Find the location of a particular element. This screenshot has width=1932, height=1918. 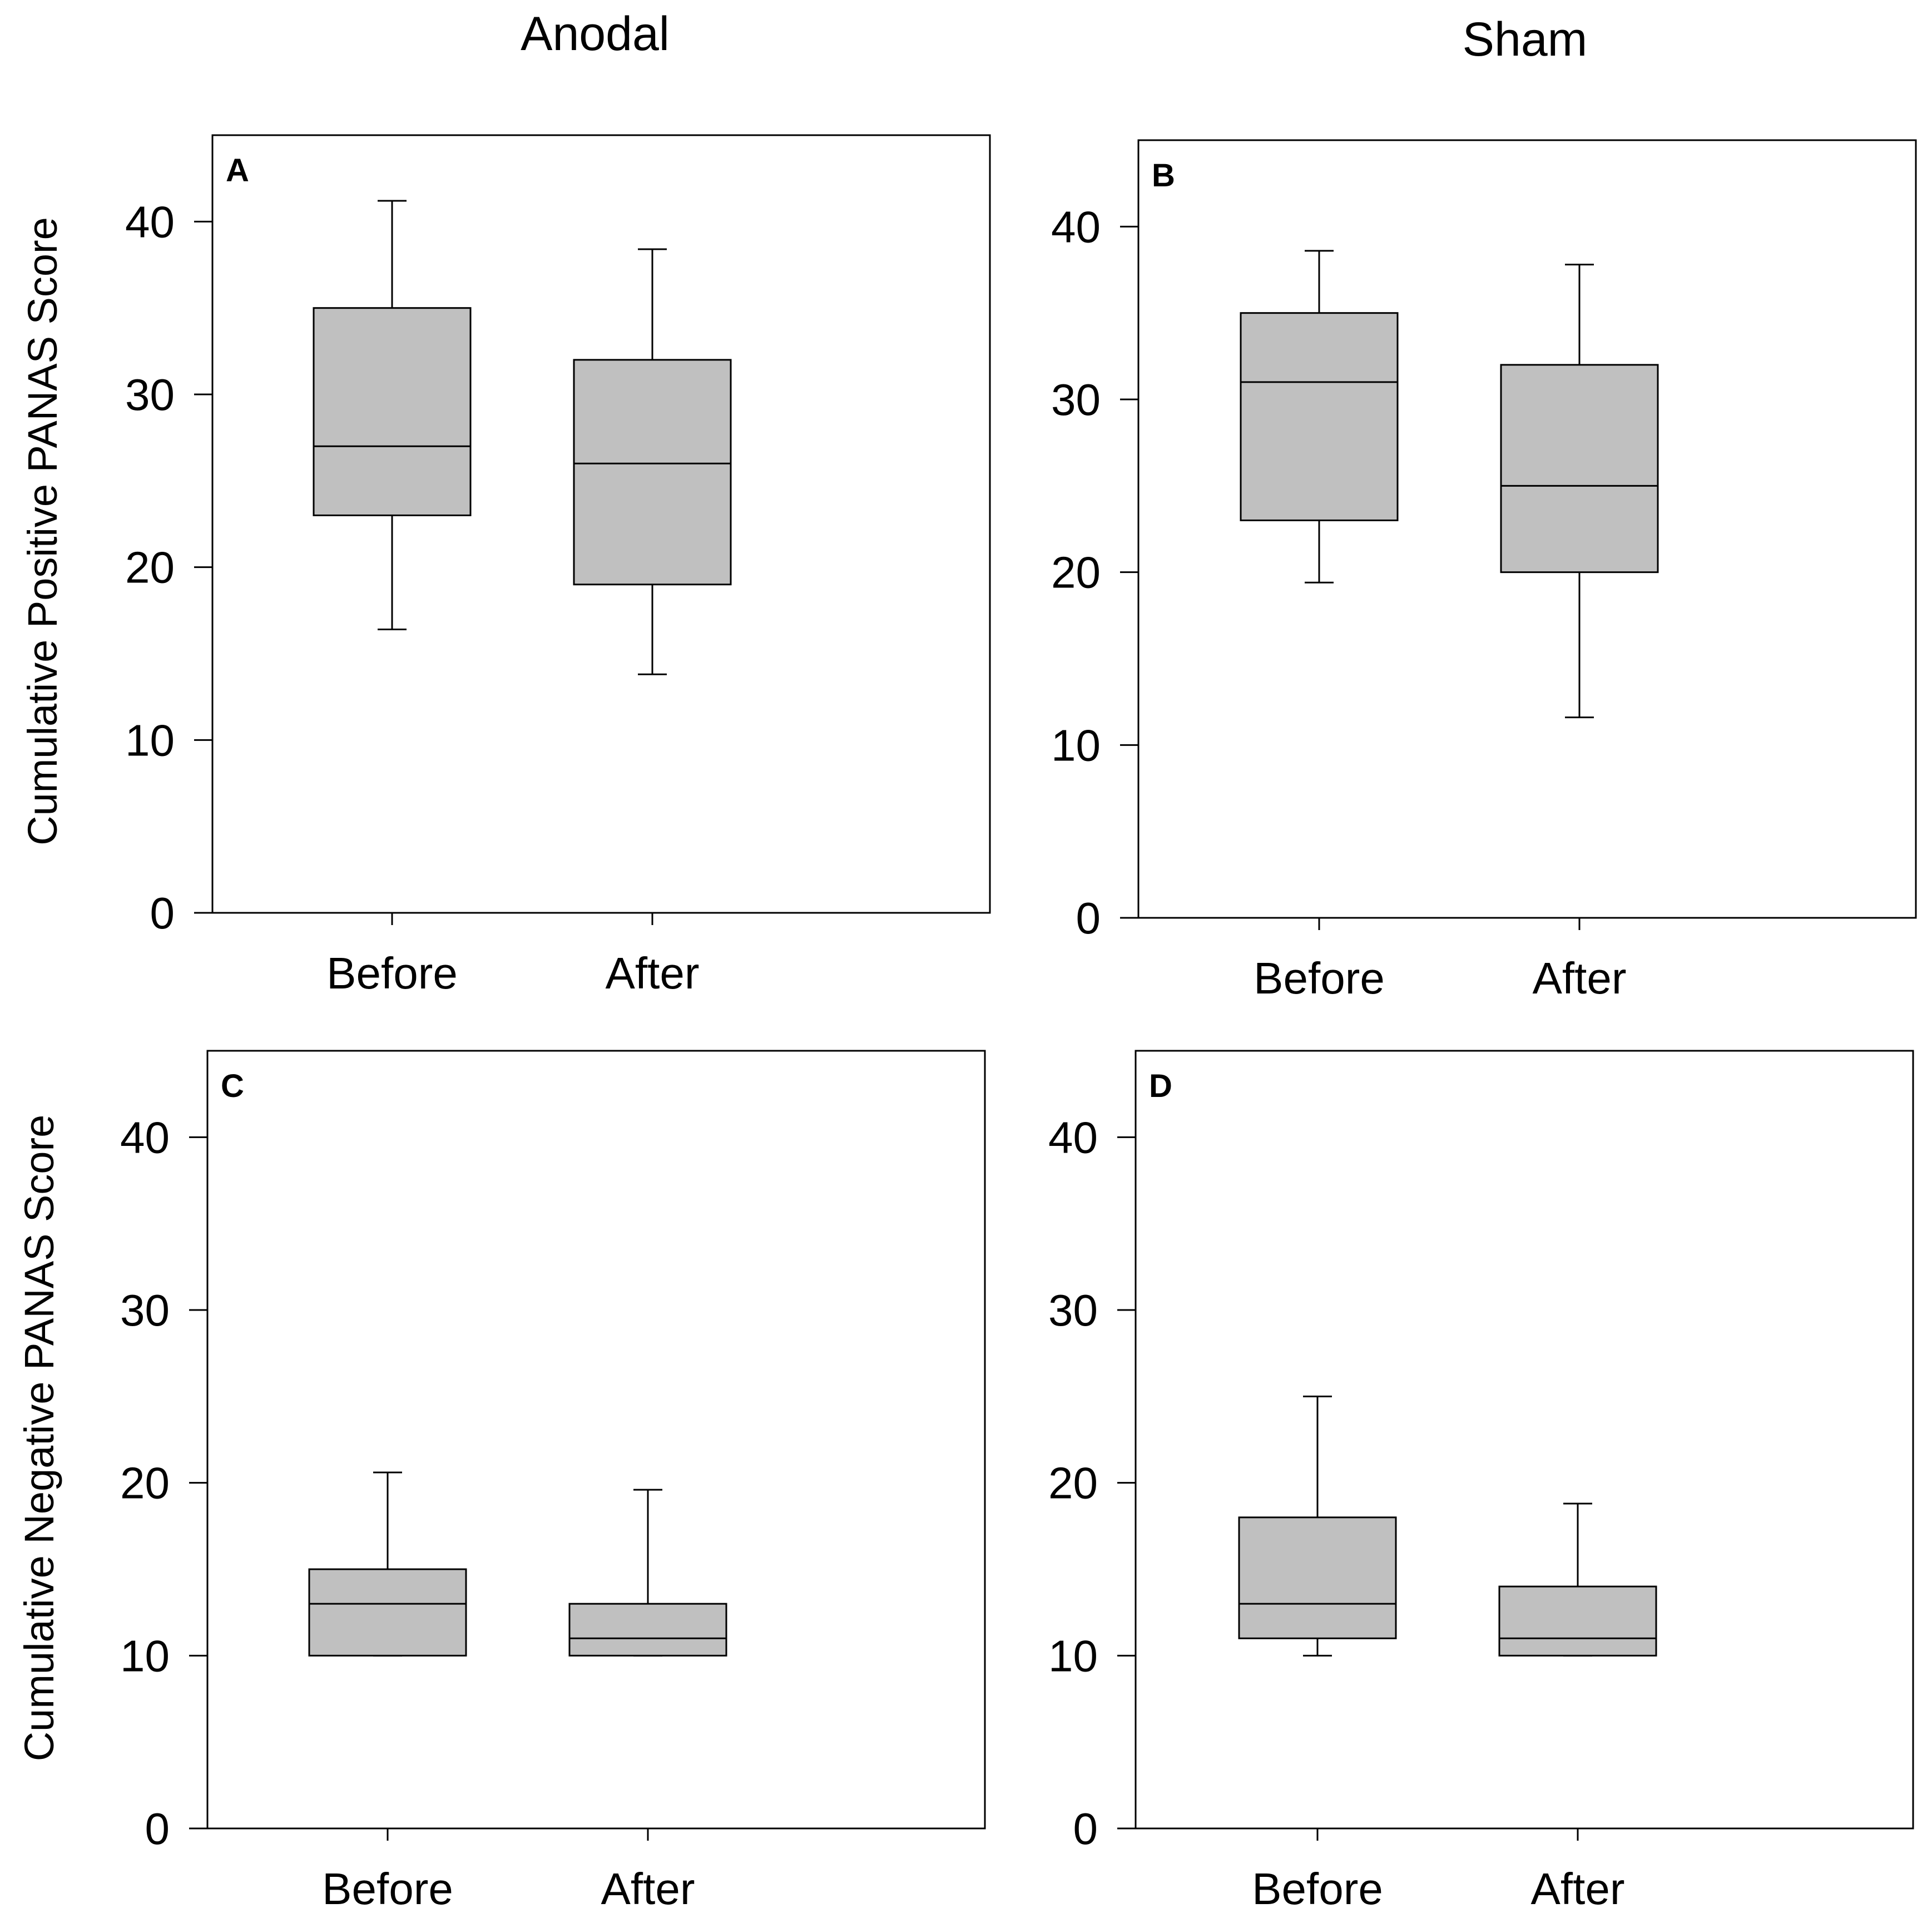

column-title-anodal: Anodal is located at coordinates (595, 34).